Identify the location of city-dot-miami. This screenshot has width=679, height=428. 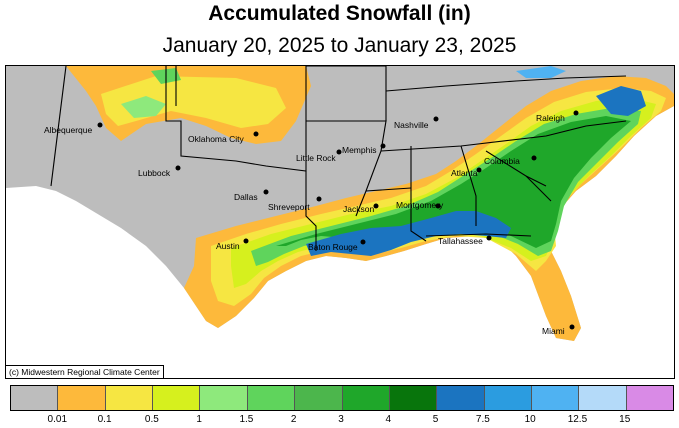
(572, 327).